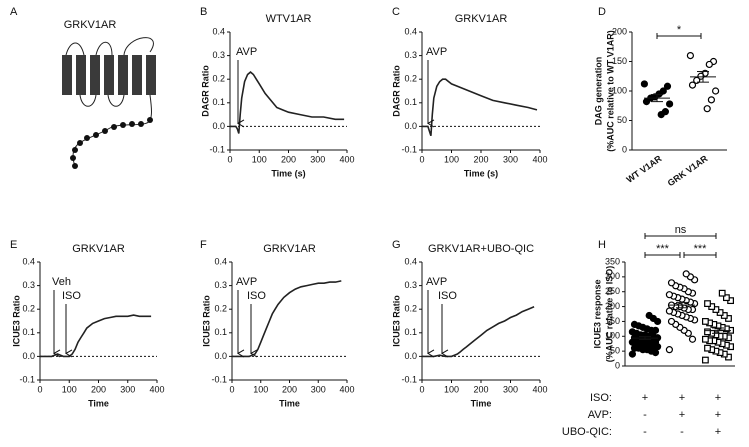 This screenshot has width=749, height=447. I want to click on y-axis-label: ICUE3 response, so click(597, 313).